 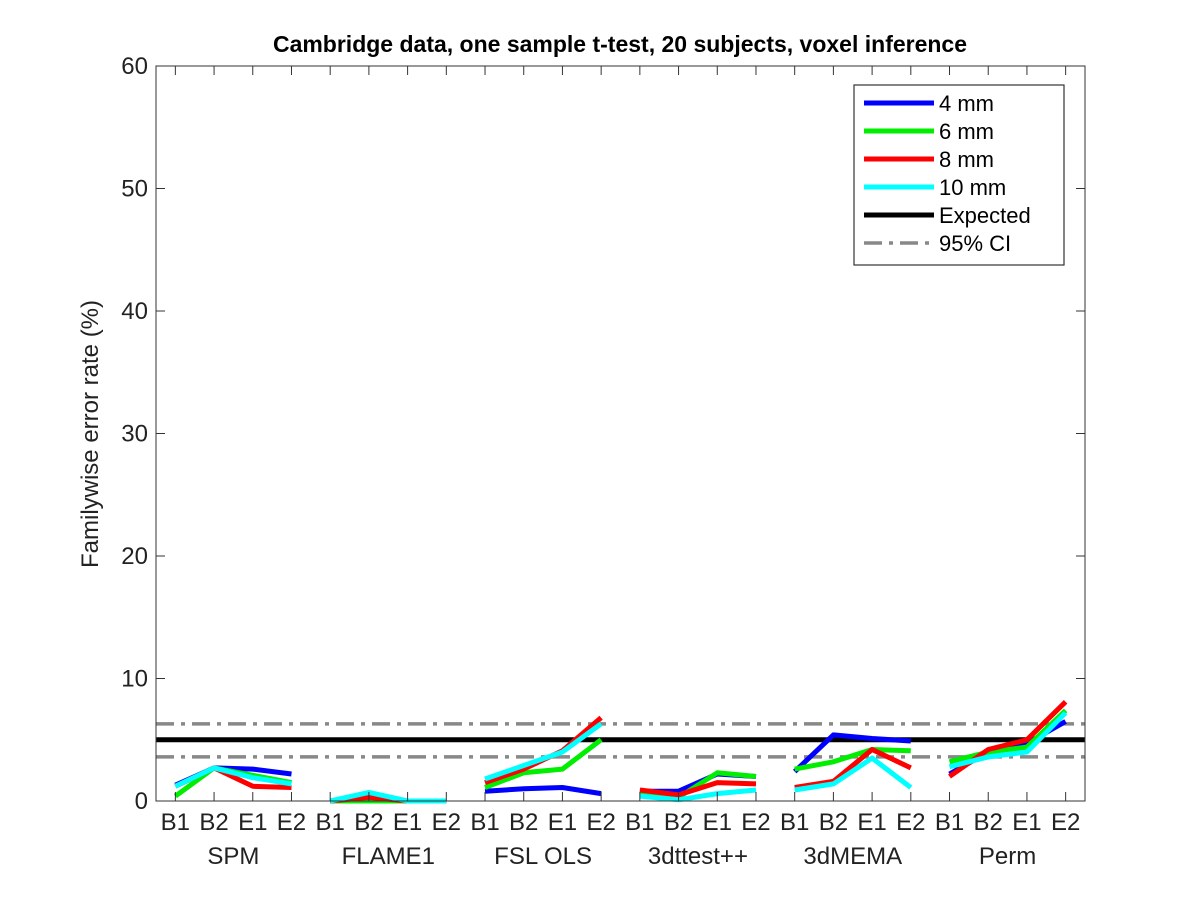 I want to click on y-tick-label: 20, so click(x=134, y=556).